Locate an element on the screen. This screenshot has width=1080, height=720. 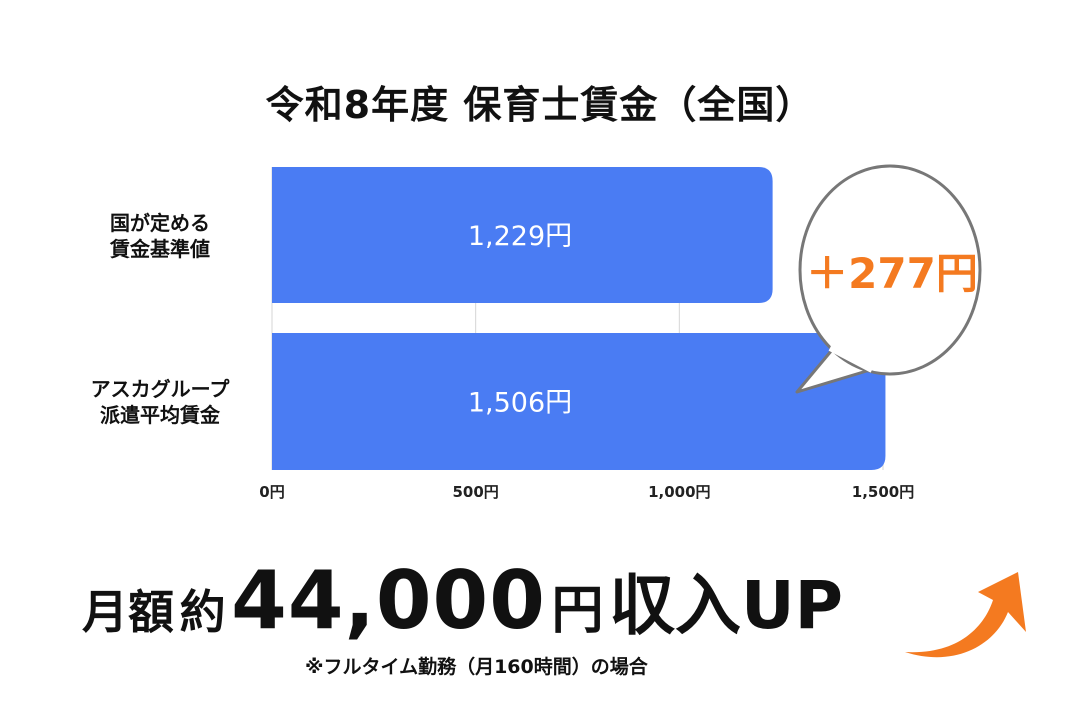
category-label-line: 派遣平均賃金 is located at coordinates (160, 415).